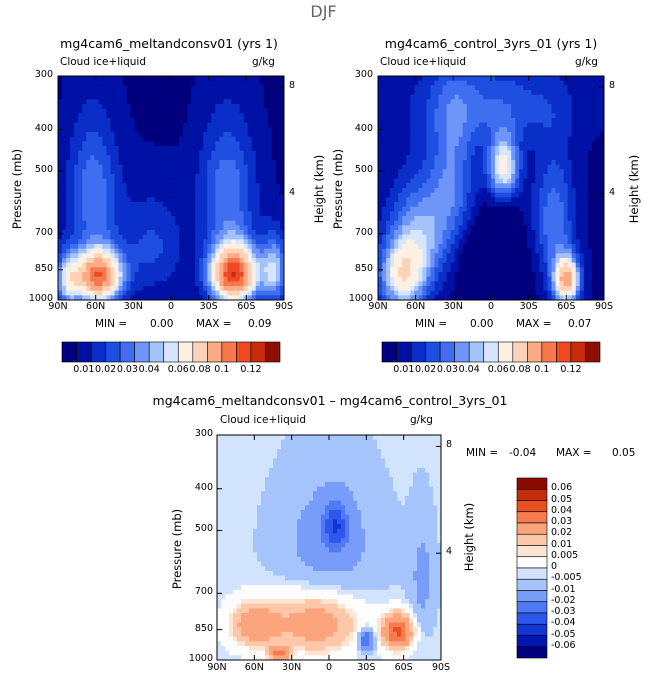  I want to click on panel1-units-label: g/kg, so click(263, 62).